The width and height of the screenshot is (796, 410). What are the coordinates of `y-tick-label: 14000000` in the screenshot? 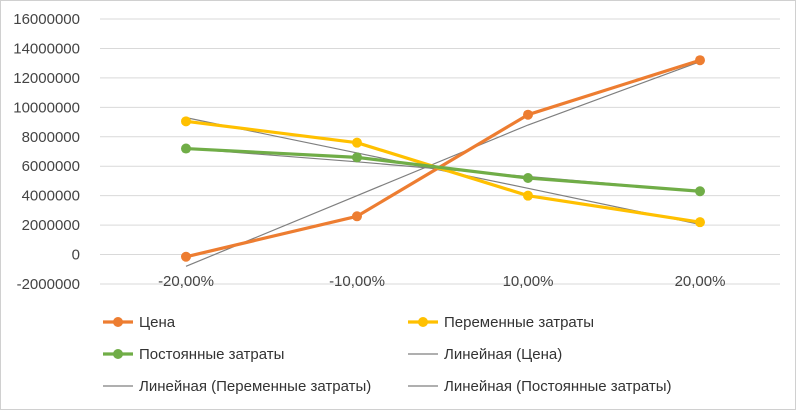 It's located at (46, 48).